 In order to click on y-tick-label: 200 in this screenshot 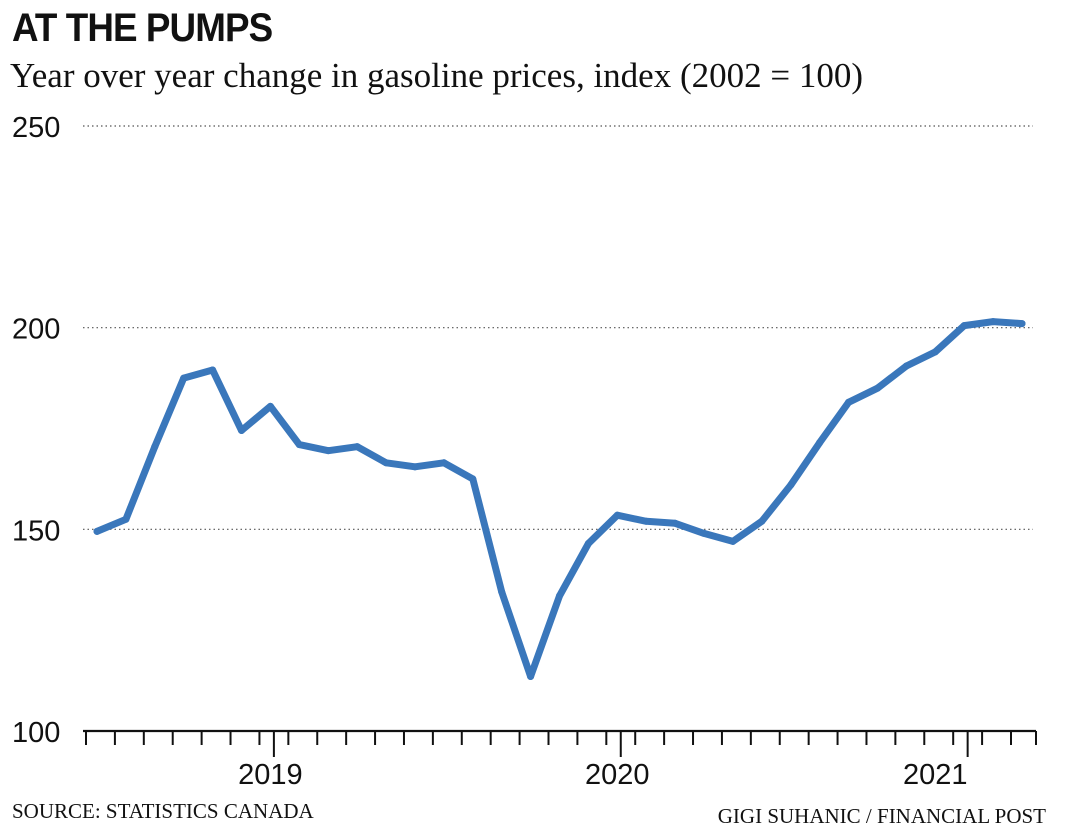, I will do `click(36, 330)`.